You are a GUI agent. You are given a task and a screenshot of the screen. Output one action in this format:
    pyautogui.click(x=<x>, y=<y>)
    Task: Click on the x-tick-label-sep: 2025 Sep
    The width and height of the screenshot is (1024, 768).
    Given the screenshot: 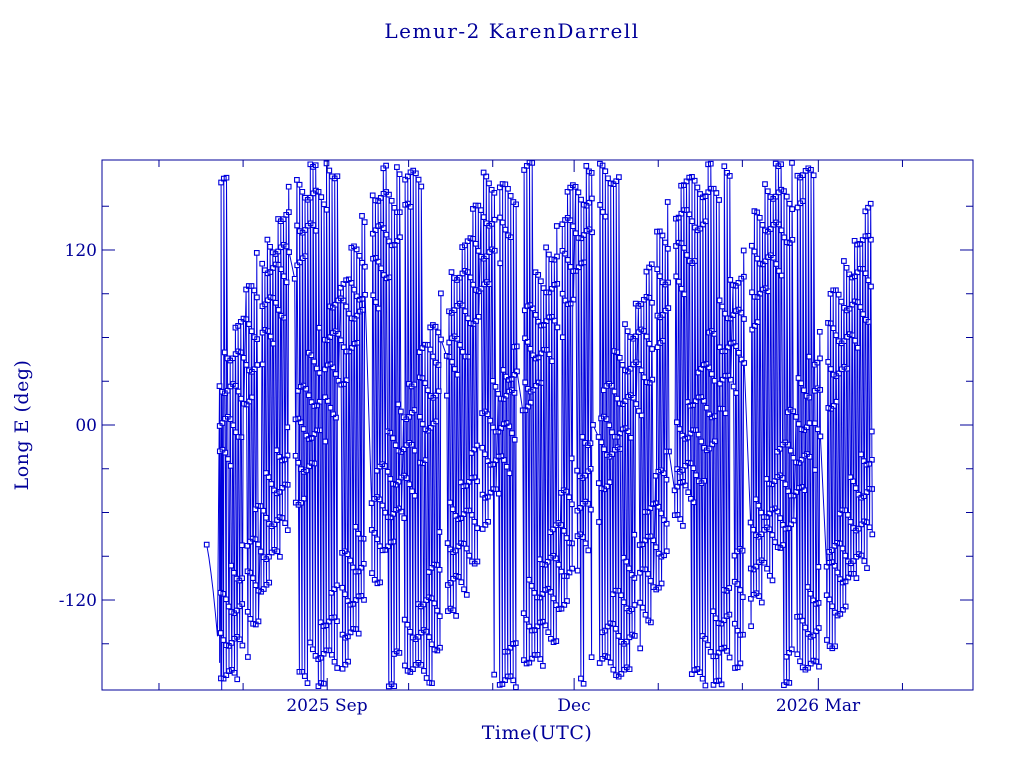 What is the action you would take?
    pyautogui.click(x=326, y=706)
    